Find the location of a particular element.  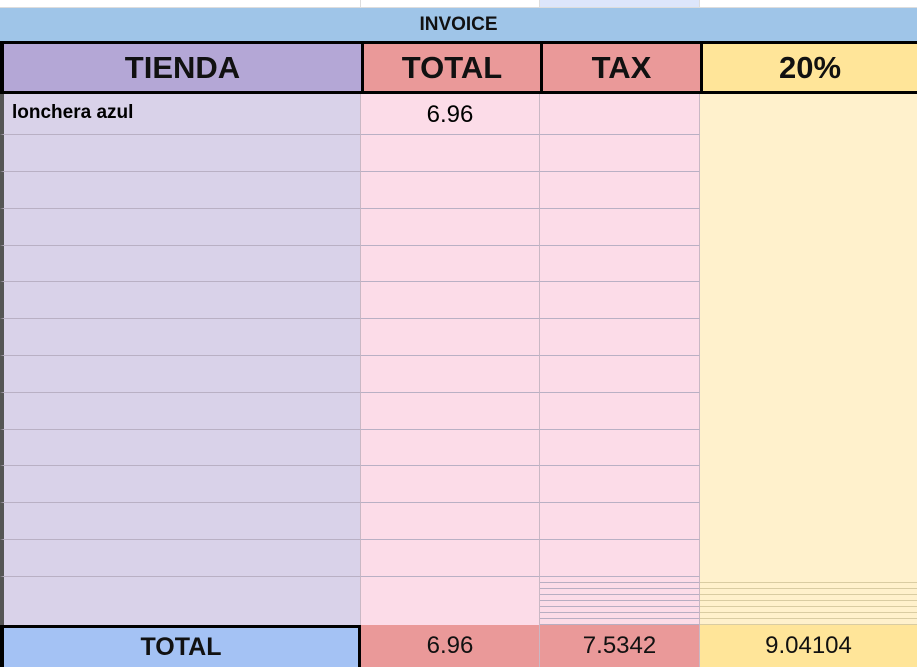

totals-total: 6.96 is located at coordinates (450, 646).